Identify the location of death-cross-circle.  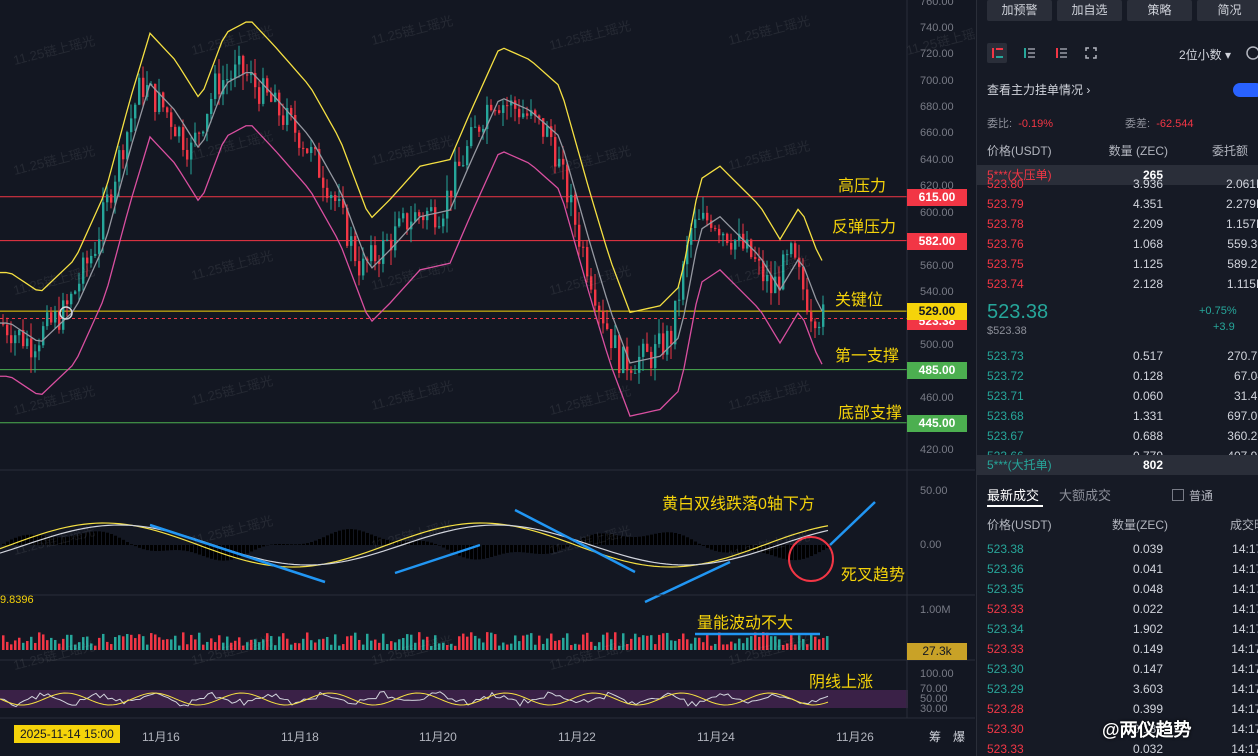
(811, 559).